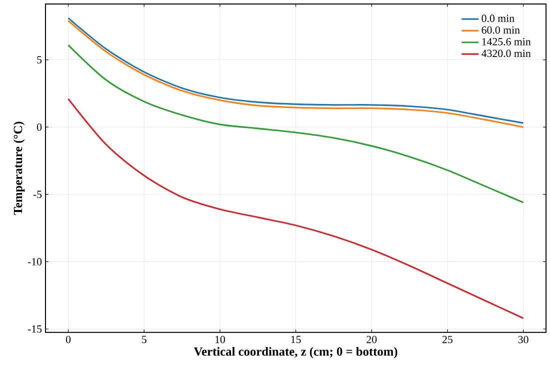 This screenshot has height=375, width=550. What do you see at coordinates (220, 340) in the screenshot?
I see `x-tick-label: 10` at bounding box center [220, 340].